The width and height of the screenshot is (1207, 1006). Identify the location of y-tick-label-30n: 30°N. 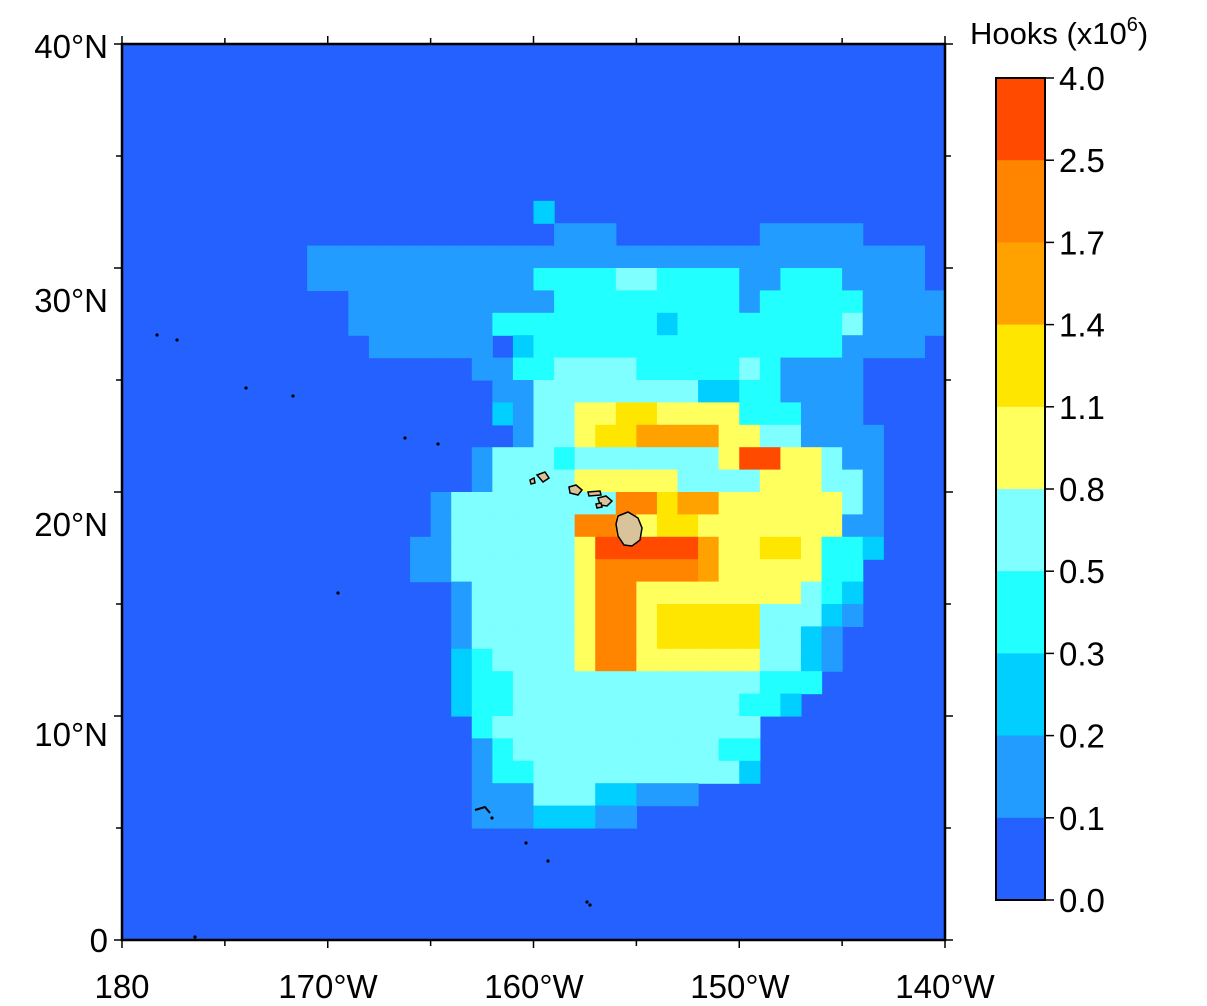
(71, 300).